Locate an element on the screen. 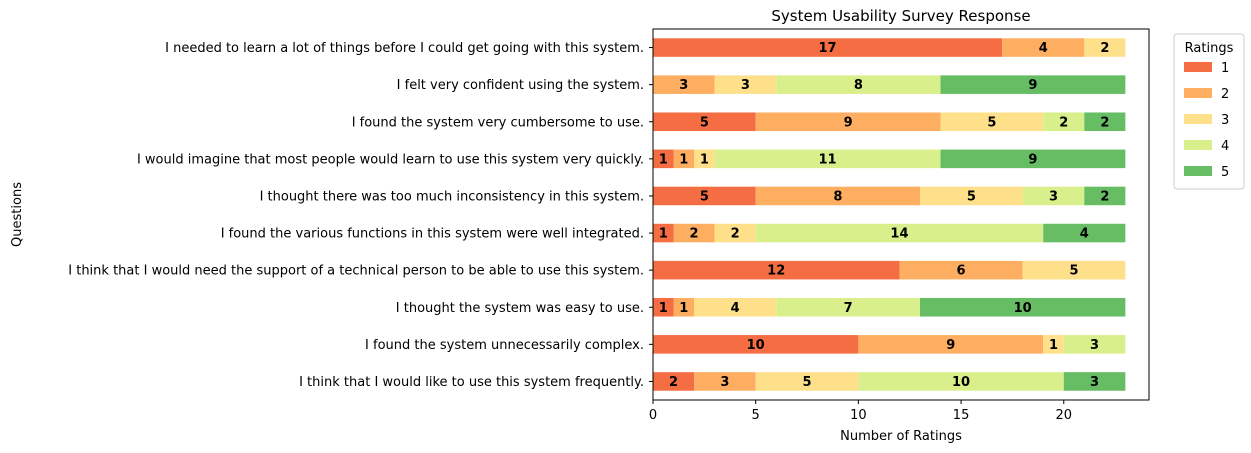 The width and height of the screenshot is (1251, 453). bar-row6-rating3 is located at coordinates (1074, 270).